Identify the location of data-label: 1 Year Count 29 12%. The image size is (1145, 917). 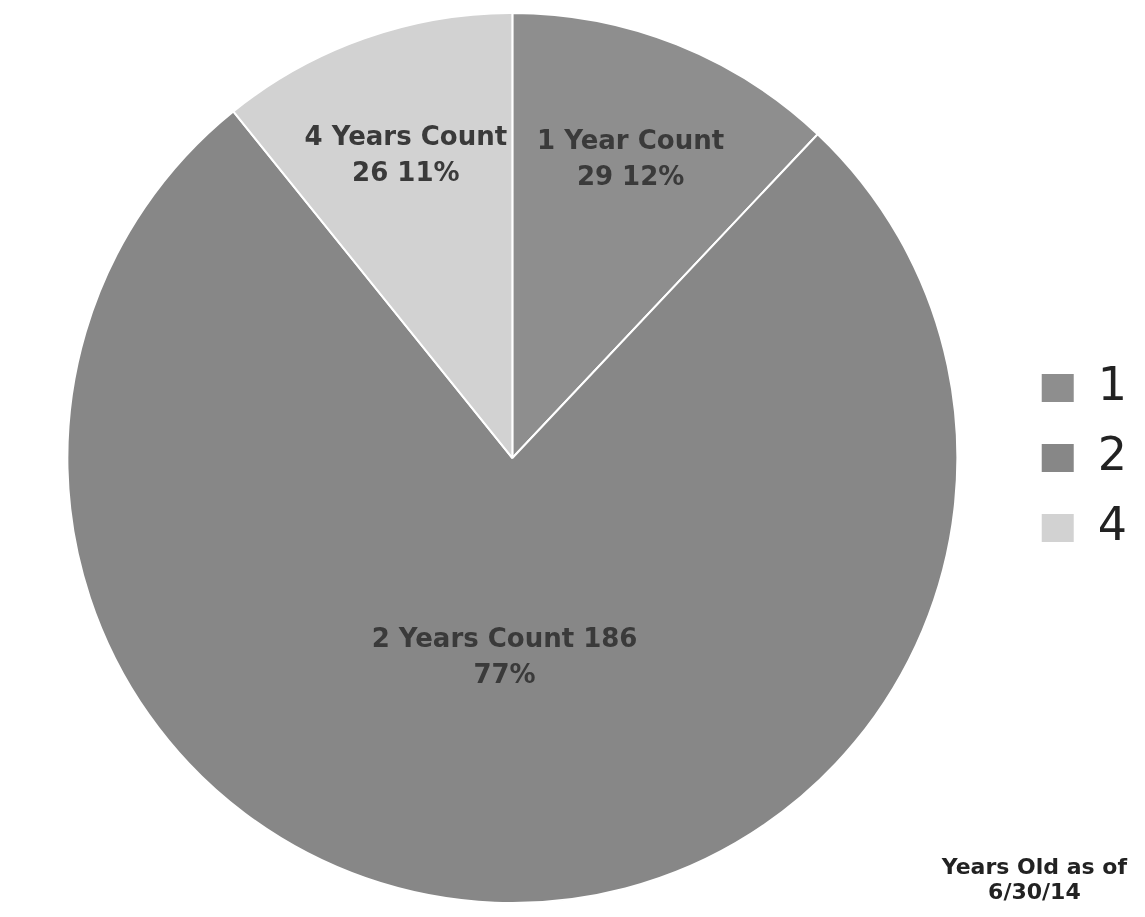
(631, 157).